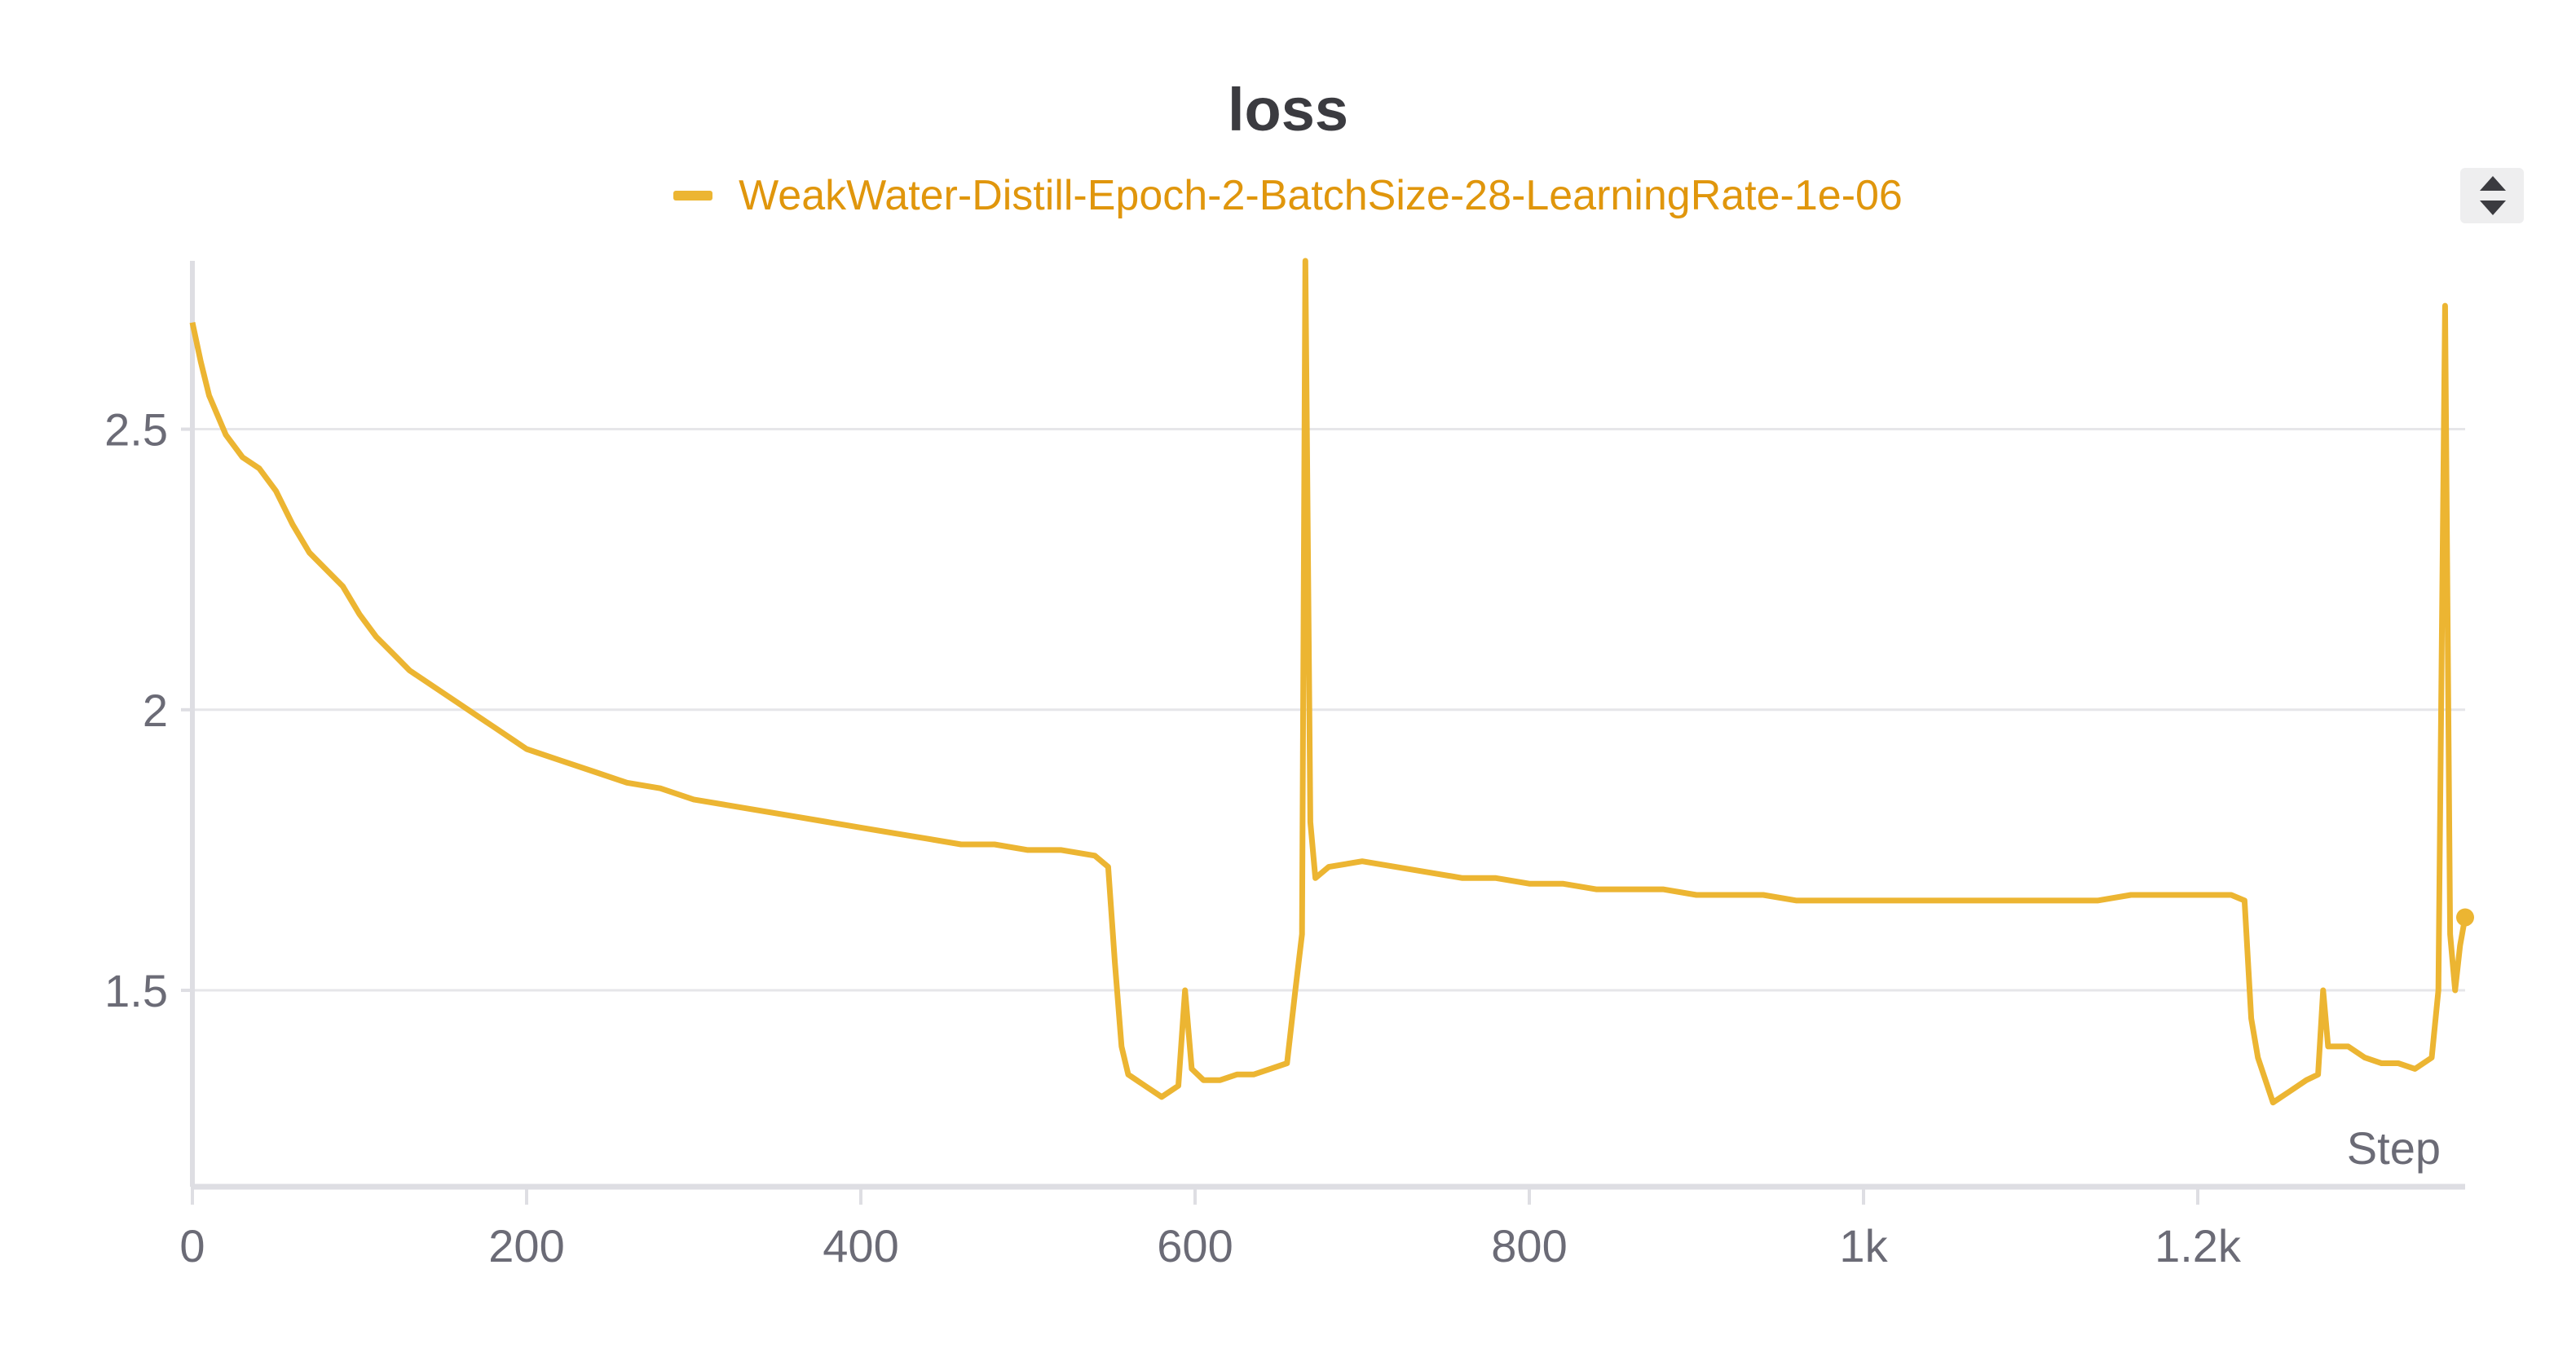  I want to click on chart-title: loss, so click(1288, 109).